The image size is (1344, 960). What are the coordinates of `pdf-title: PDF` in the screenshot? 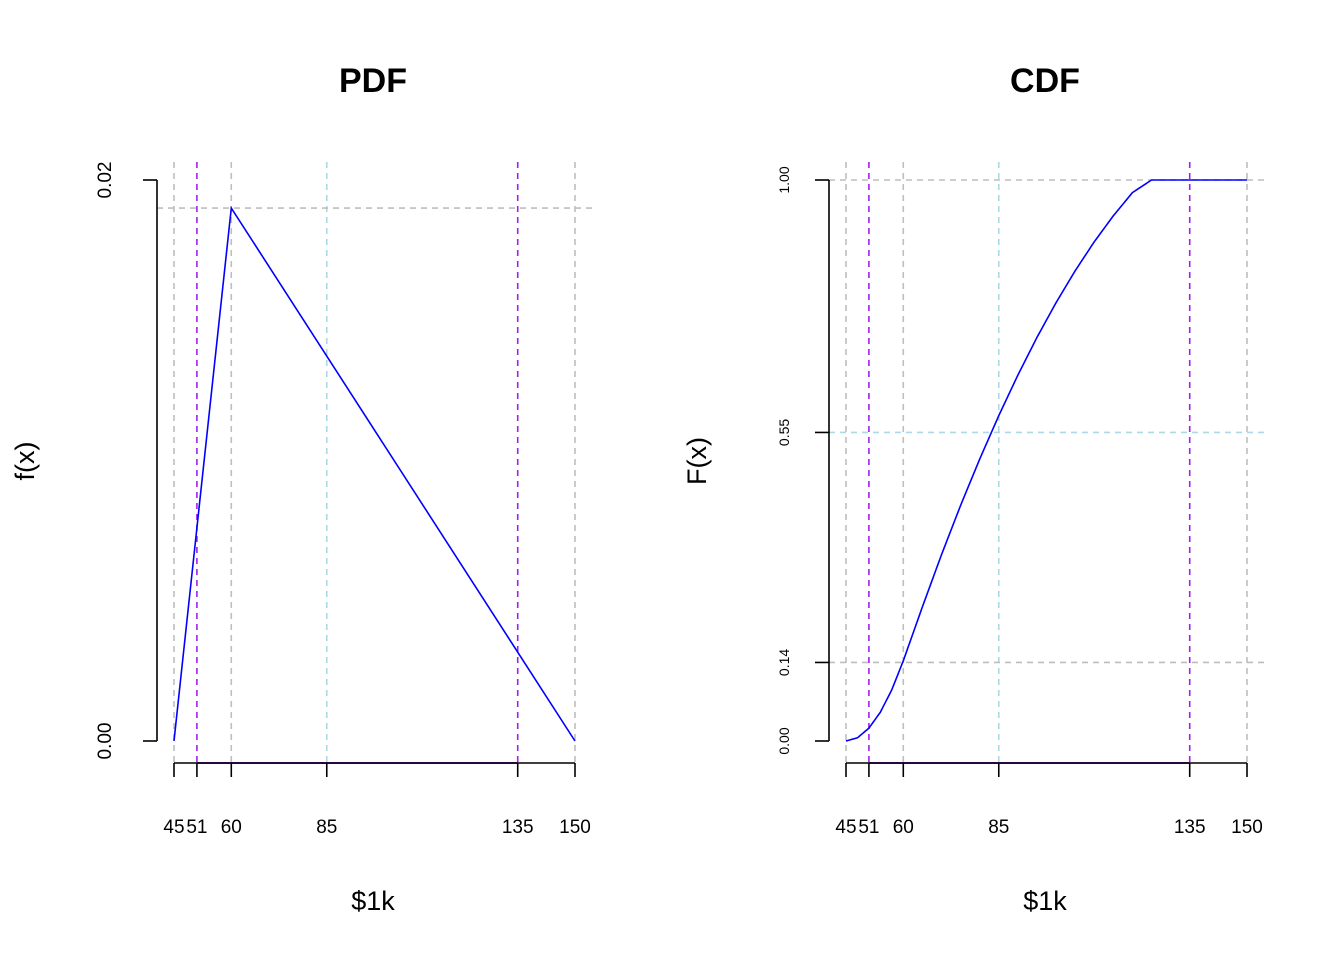 It's located at (373, 81).